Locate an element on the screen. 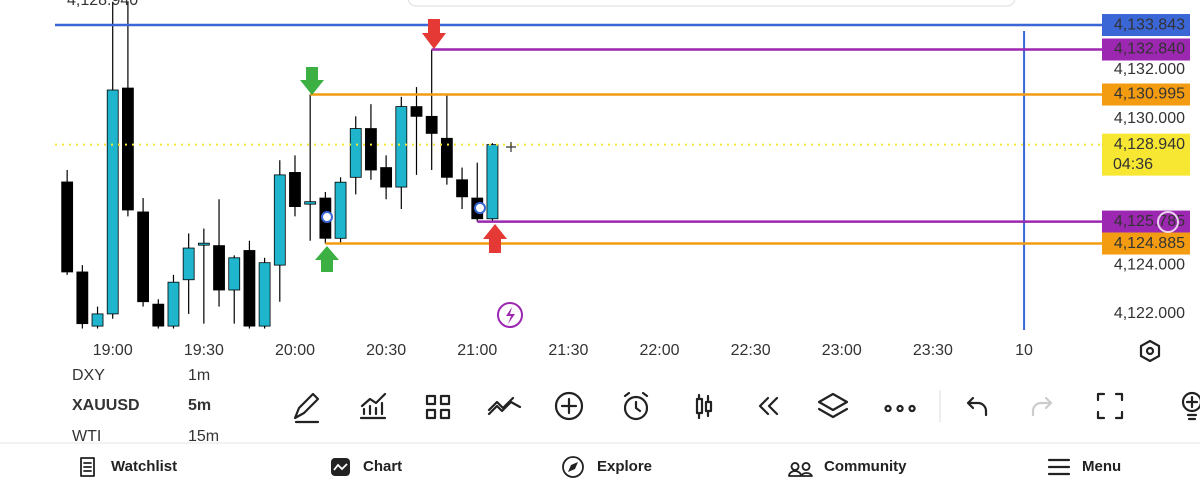  nav-item: Watchlist is located at coordinates (144, 466).